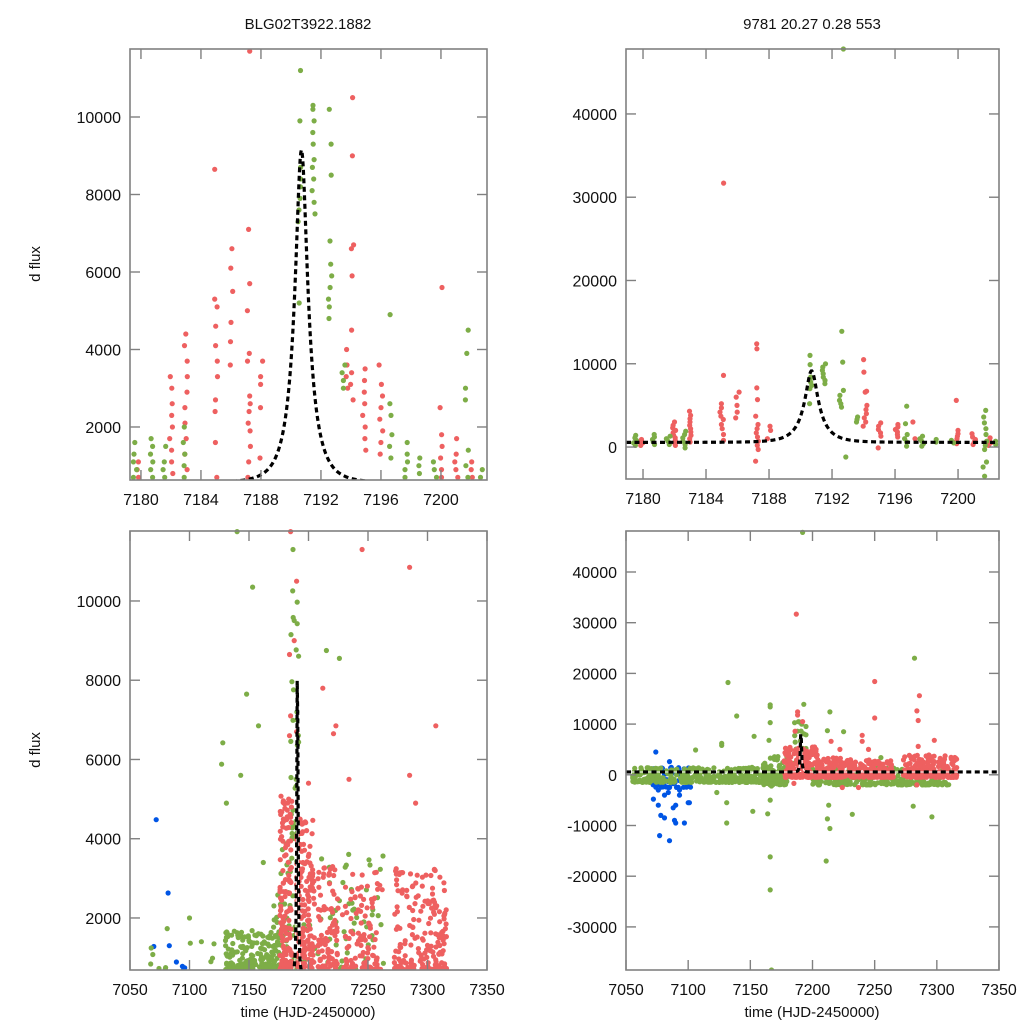 The width and height of the screenshot is (1024, 1024). I want to click on y-tick-label: 2000, so click(103, 919).